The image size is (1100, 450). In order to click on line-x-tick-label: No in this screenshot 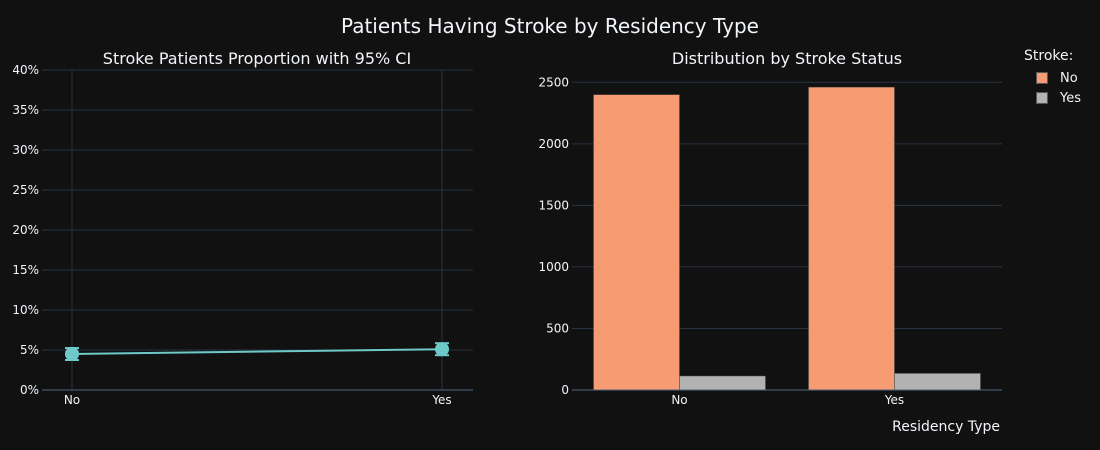, I will do `click(72, 400)`.